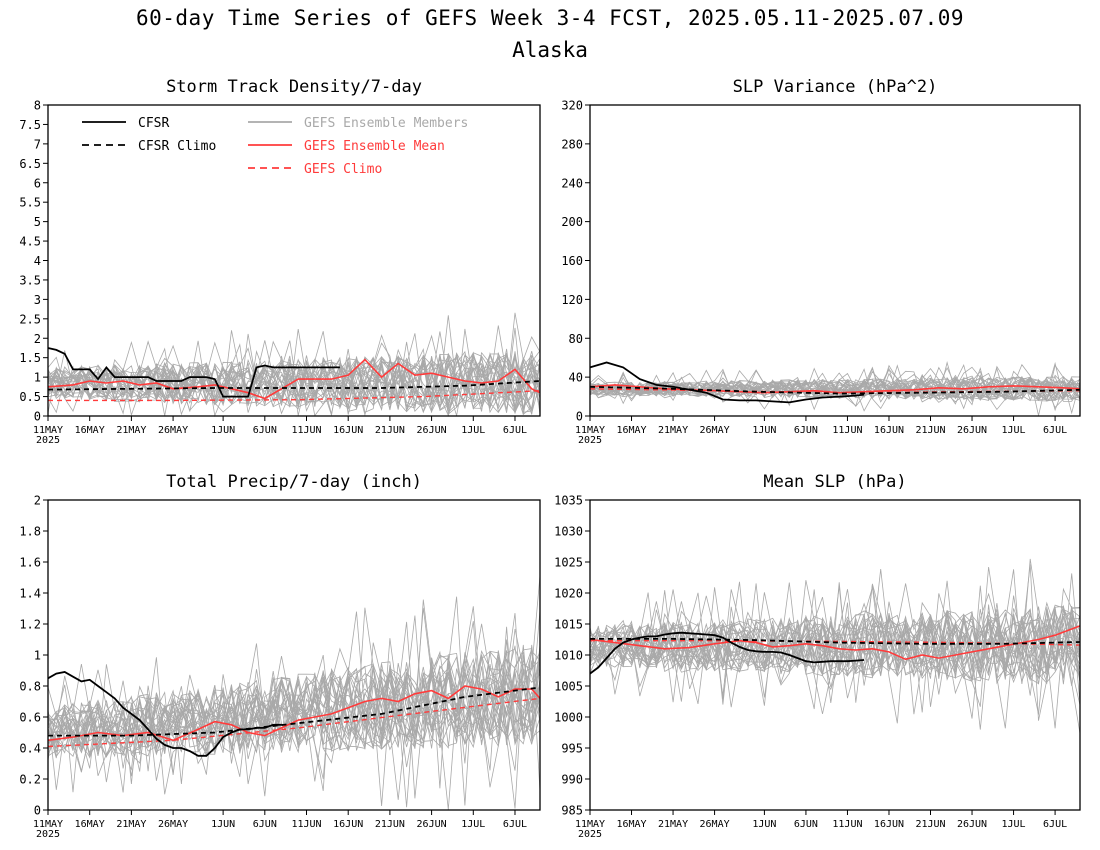 The image size is (1100, 850). What do you see at coordinates (37, 656) in the screenshot?
I see `y-tick-label: 1` at bounding box center [37, 656].